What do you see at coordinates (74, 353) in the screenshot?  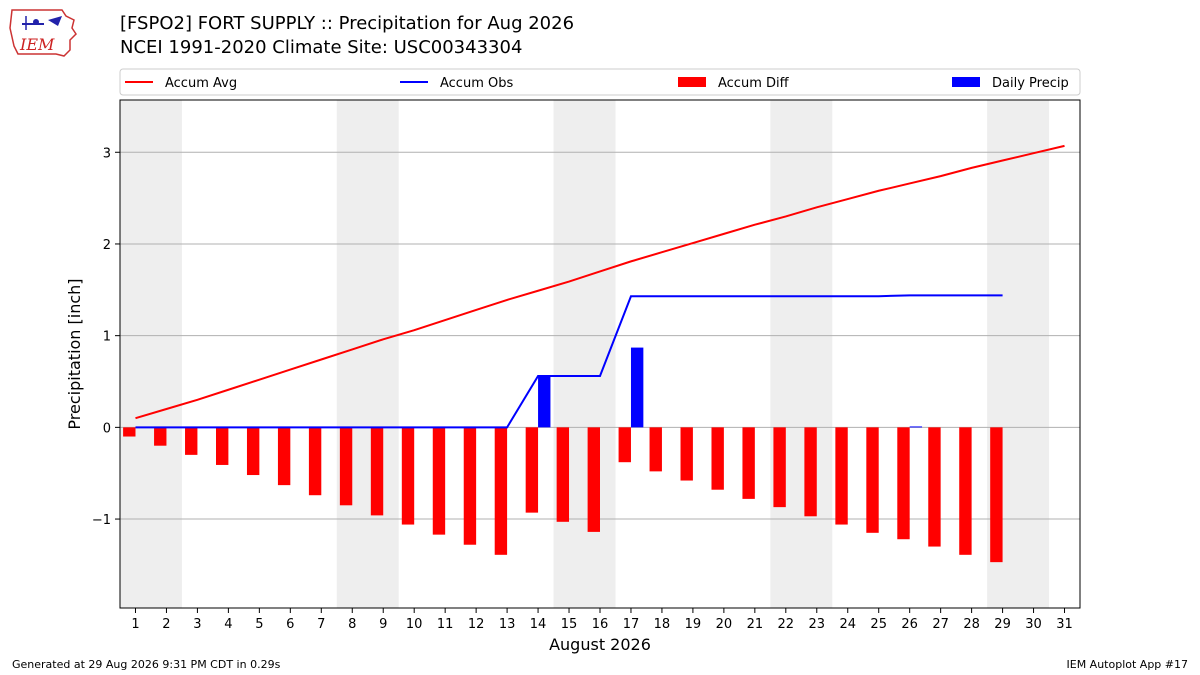 I see `y-axis-label: Precipitation [inch]` at bounding box center [74, 353].